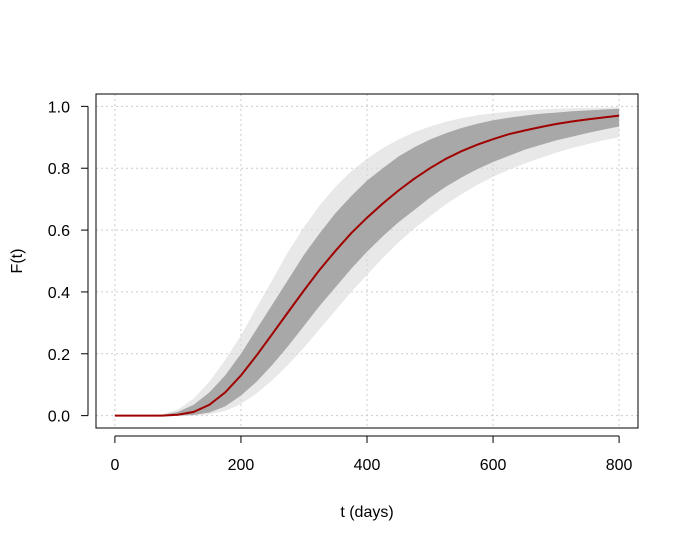 This screenshot has height=546, width=686. Describe the element at coordinates (59, 293) in the screenshot. I see `y-tick-label-2: 0.4` at that location.